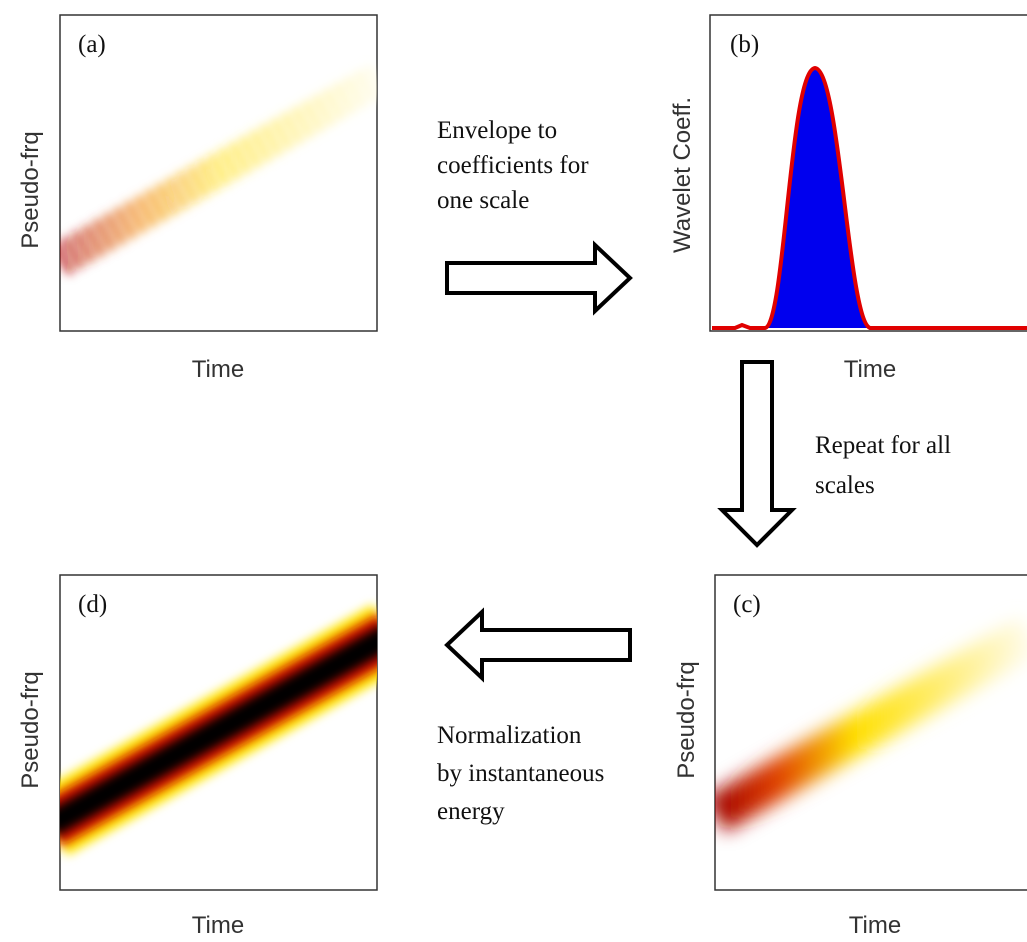 The height and width of the screenshot is (942, 1027). Describe the element at coordinates (757, 454) in the screenshot. I see `arrow-down` at that location.